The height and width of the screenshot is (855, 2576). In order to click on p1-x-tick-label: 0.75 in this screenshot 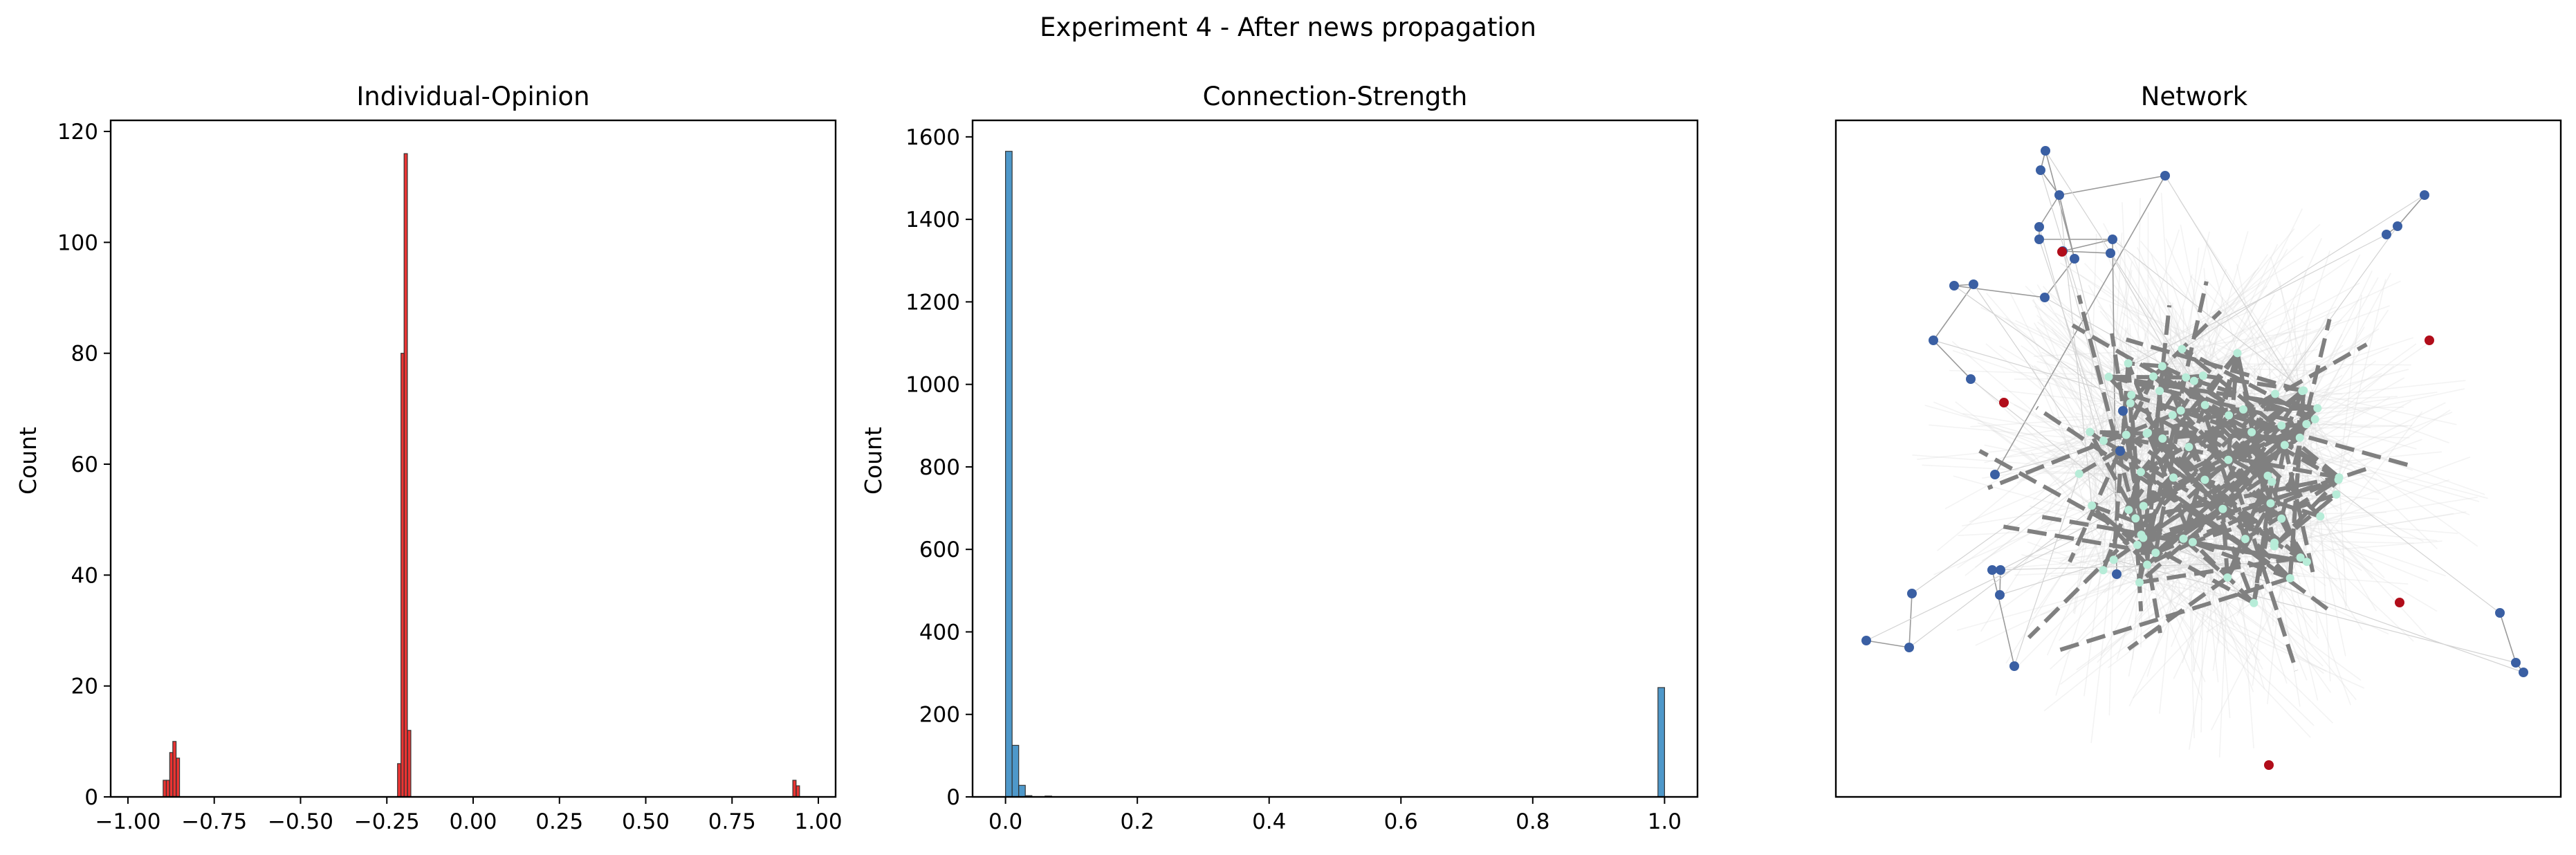, I will do `click(732, 822)`.